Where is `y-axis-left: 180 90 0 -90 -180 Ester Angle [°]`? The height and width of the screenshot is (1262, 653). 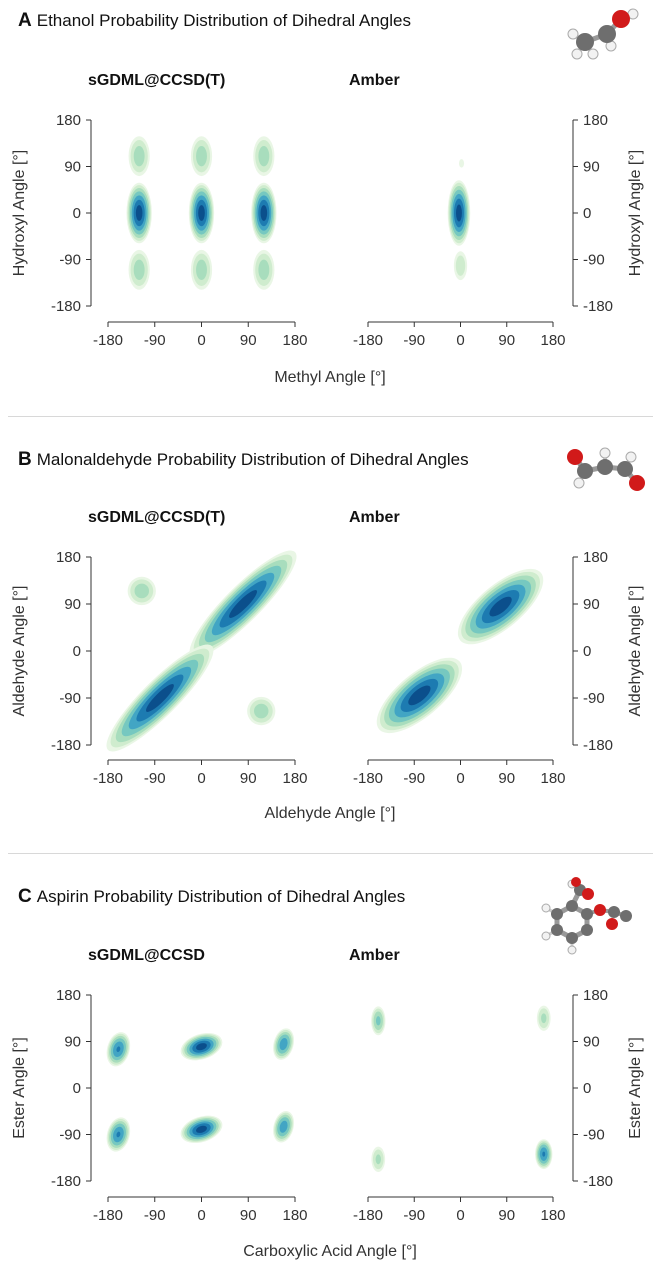 y-axis-left: 180 90 0 -90 -180 Ester Angle [°] is located at coordinates (51, 1088).